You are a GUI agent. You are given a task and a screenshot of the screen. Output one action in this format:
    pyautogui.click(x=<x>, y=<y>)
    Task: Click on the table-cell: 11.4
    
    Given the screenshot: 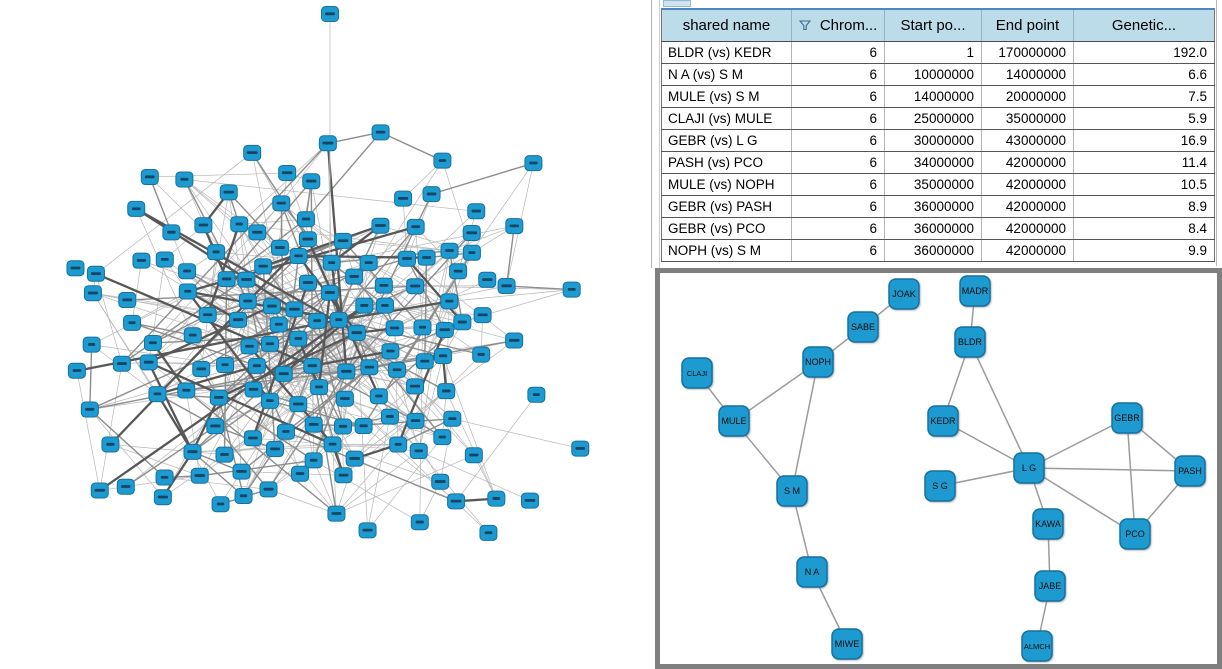 What is the action you would take?
    pyautogui.click(x=1144, y=162)
    